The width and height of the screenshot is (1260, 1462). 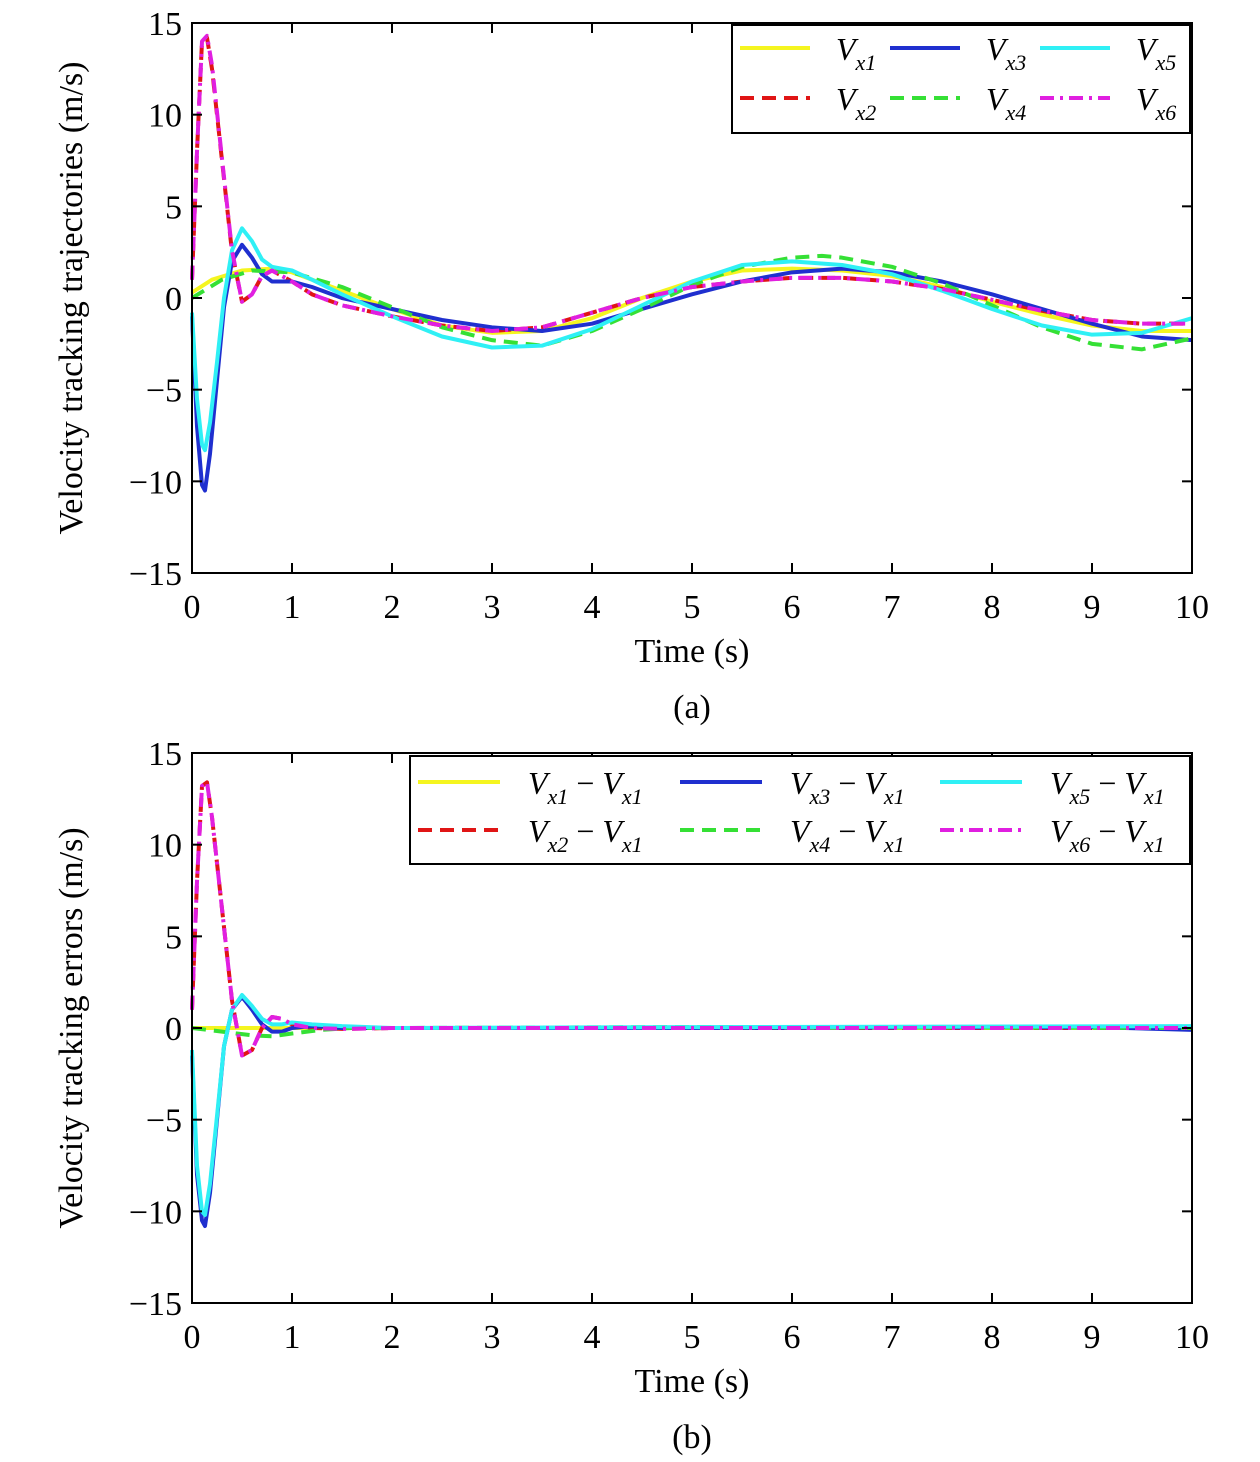 What do you see at coordinates (71, 298) in the screenshot?
I see `y-axis-label: Velocity tracking trajectories (m/s)` at bounding box center [71, 298].